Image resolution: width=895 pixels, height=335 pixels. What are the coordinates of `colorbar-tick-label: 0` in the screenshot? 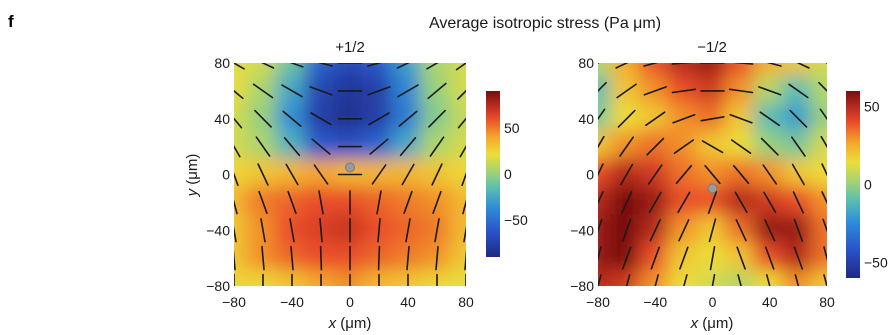 It's located at (508, 174).